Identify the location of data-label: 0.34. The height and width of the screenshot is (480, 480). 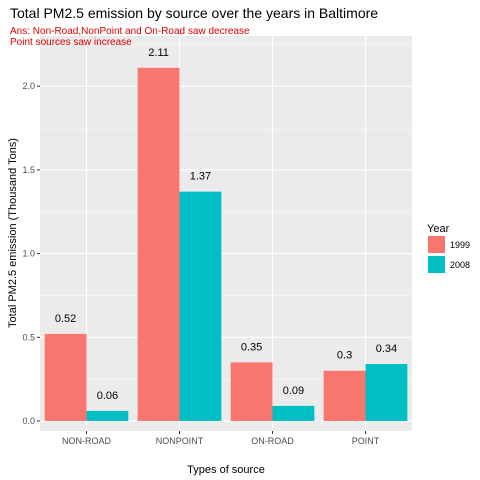
(386, 349).